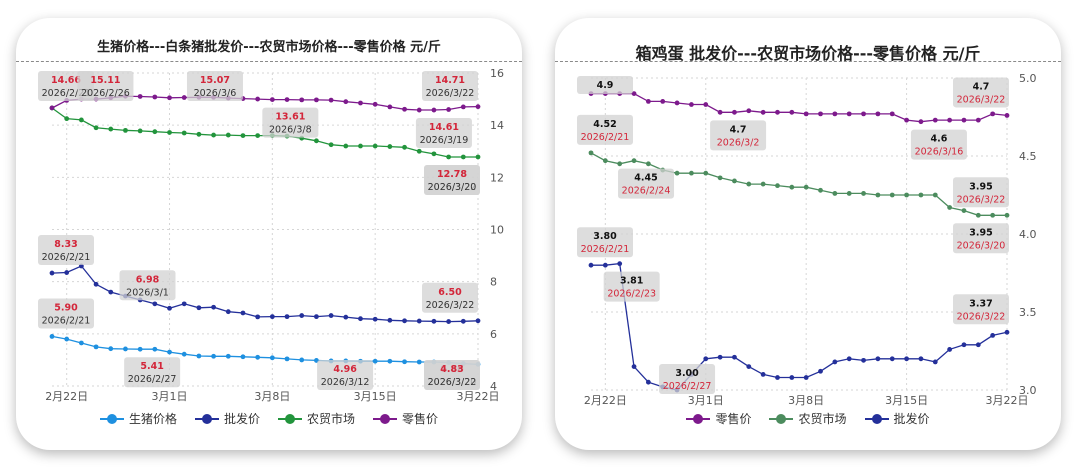 The image size is (1080, 472). Describe the element at coordinates (806, 400) in the screenshot. I see `x-tick-label: 3月8日` at that location.